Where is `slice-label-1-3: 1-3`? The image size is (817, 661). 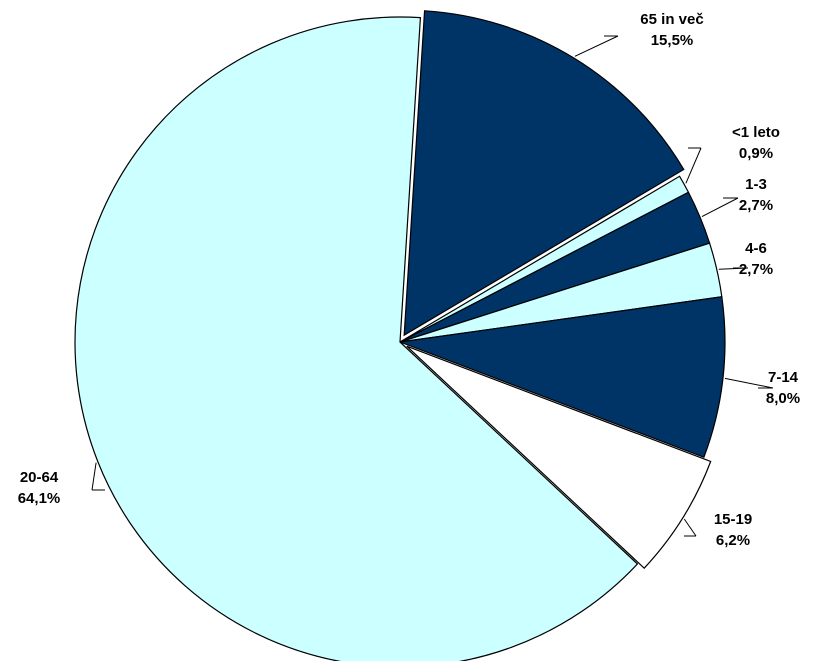 slice-label-1-3: 1-3 is located at coordinates (756, 184).